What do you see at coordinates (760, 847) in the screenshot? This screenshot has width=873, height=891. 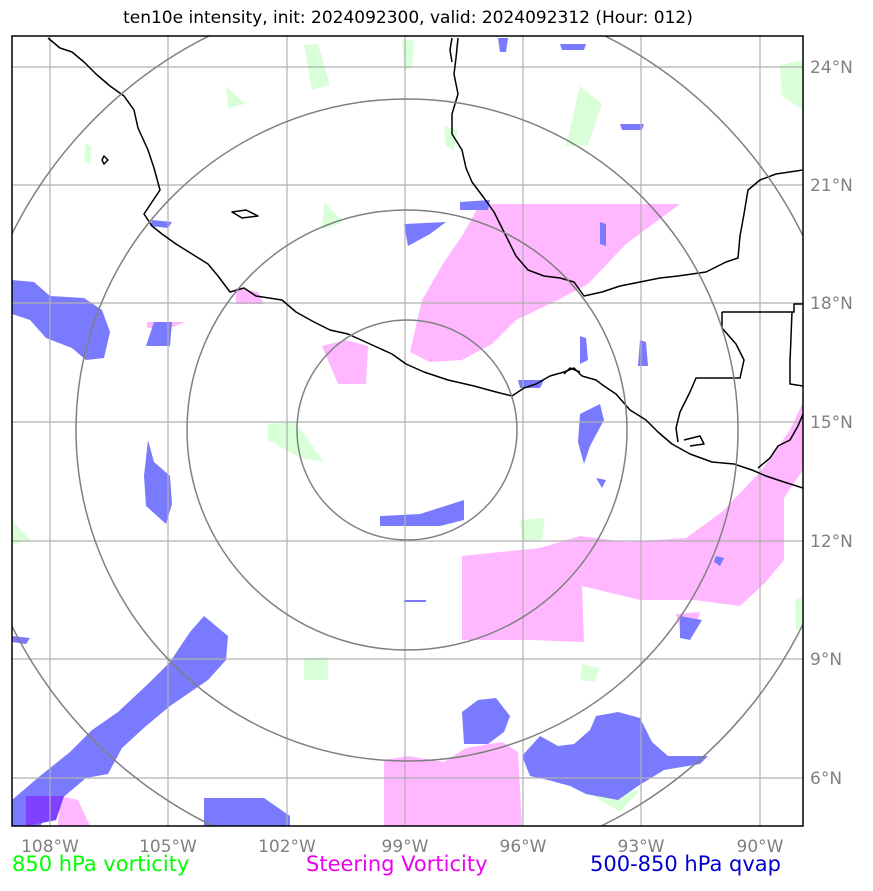 I see `lon-label: 90°W` at bounding box center [760, 847].